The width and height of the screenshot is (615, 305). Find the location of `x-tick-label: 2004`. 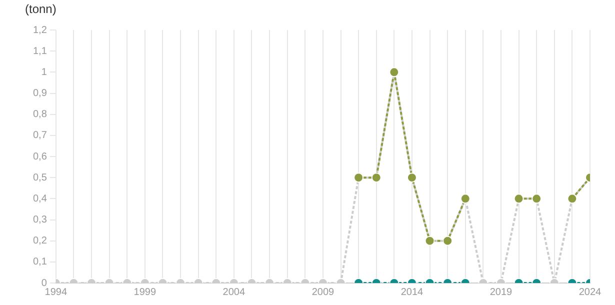

x-tick-label: 2004 is located at coordinates (234, 292).